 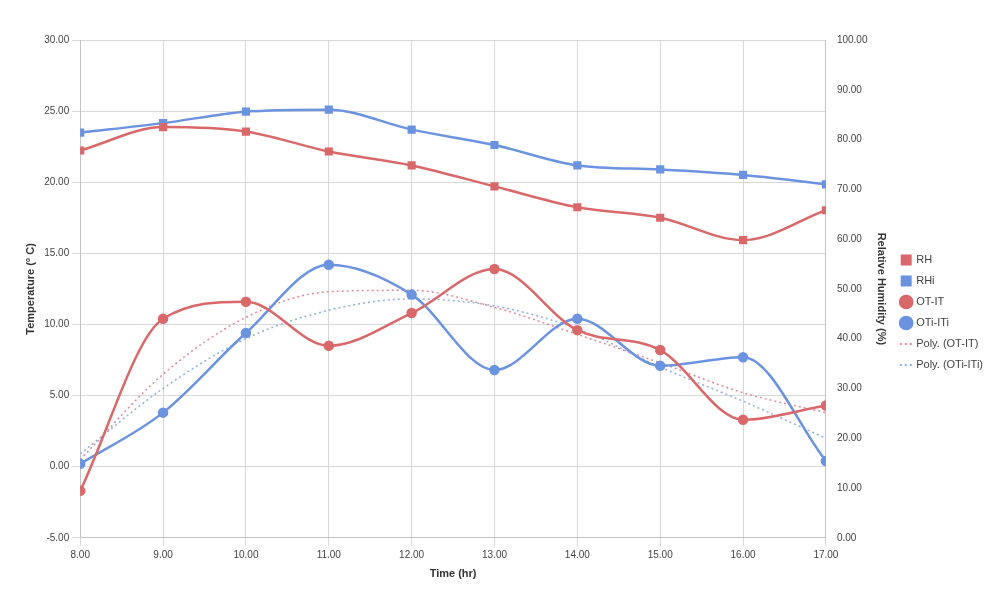 I want to click on legend-label: OTi-ITi, so click(x=932, y=322).